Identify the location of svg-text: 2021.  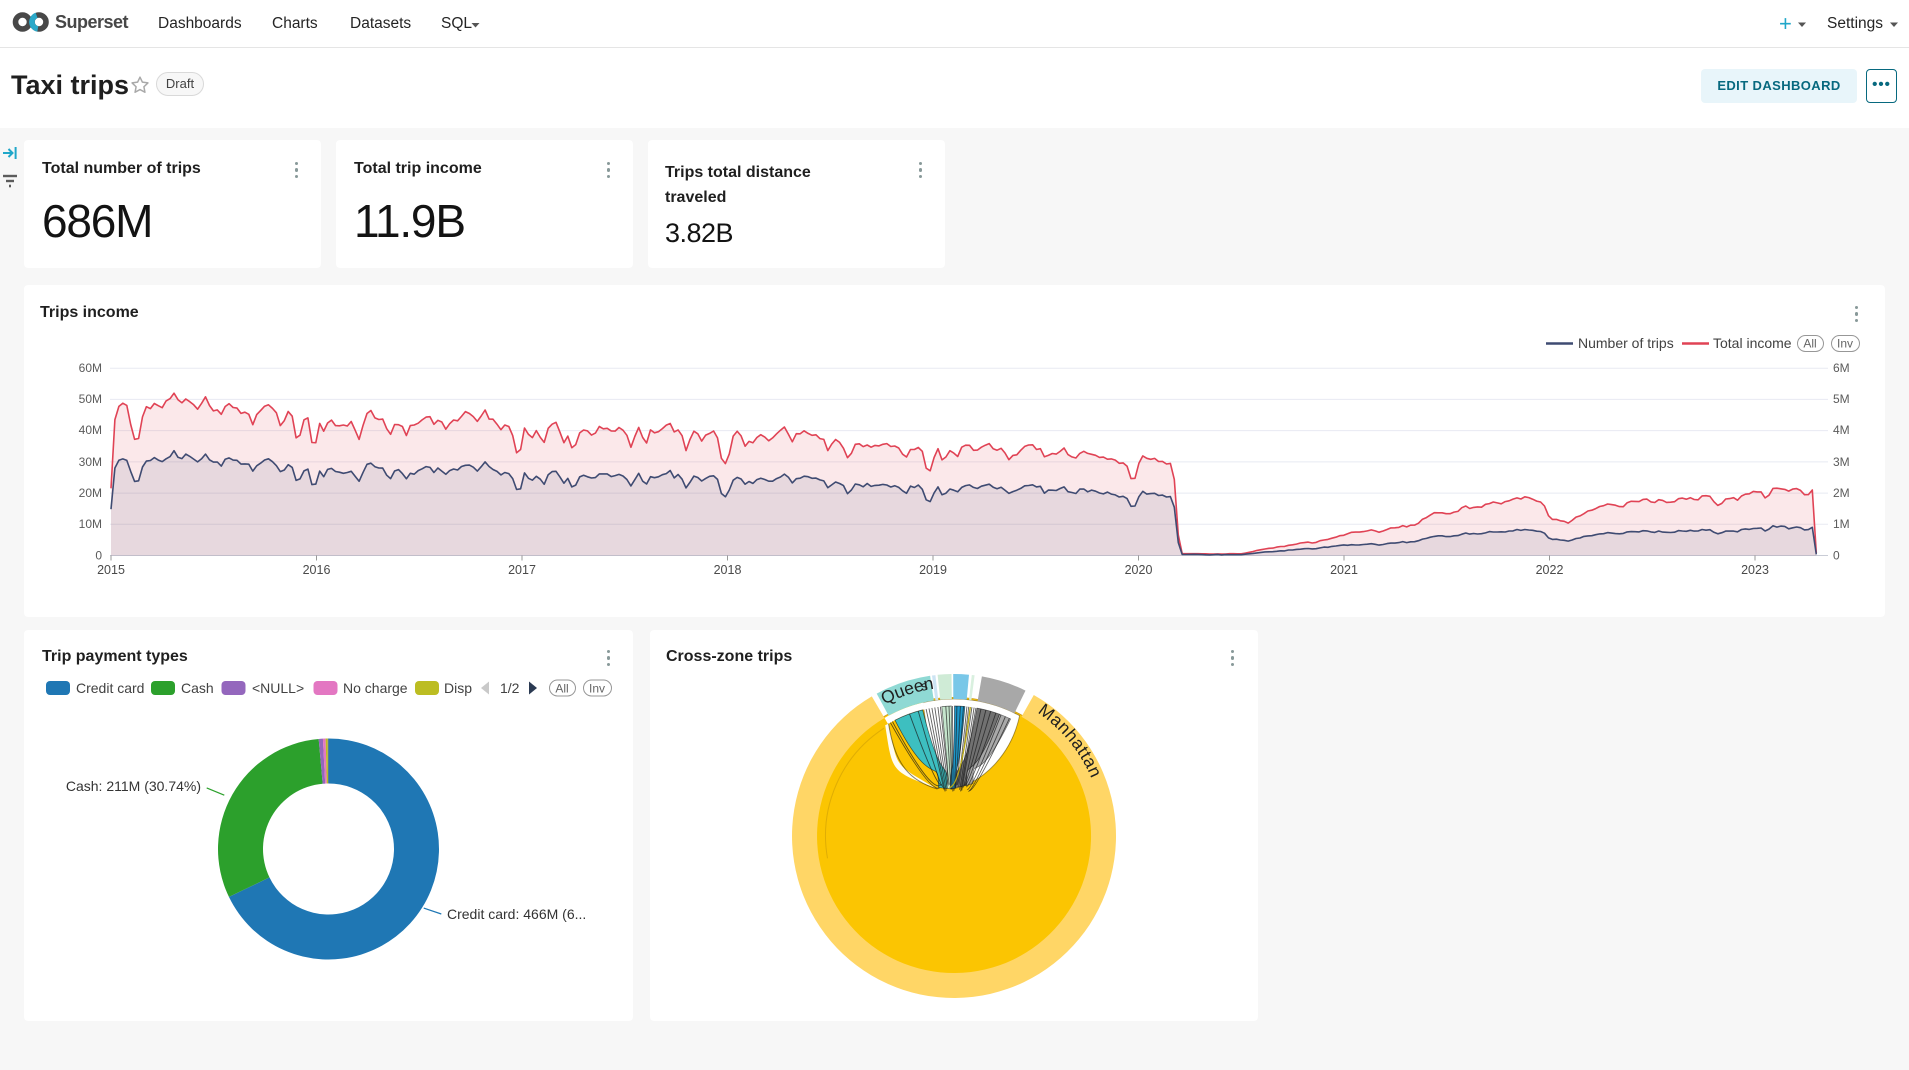
(1344, 570).